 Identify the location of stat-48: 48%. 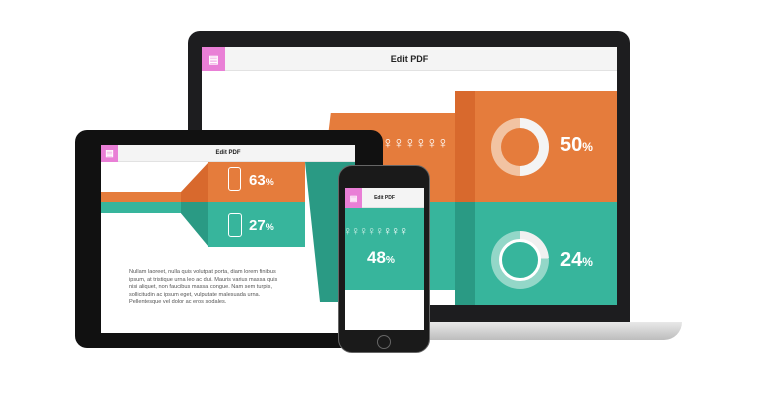
(381, 257).